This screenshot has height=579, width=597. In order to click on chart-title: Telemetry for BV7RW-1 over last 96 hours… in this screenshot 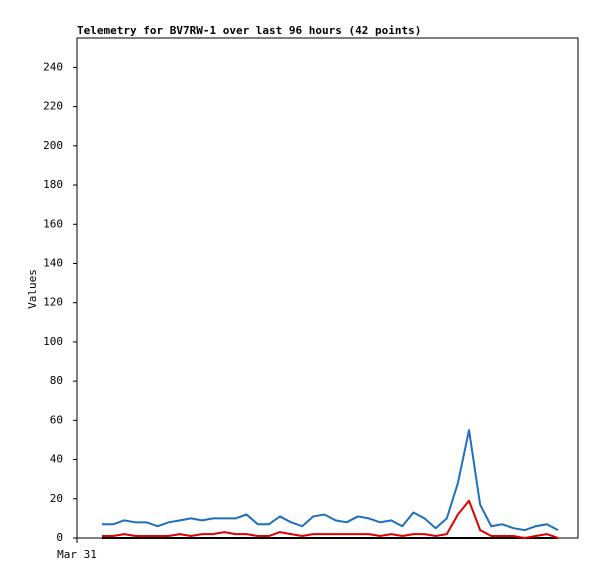, I will do `click(249, 30)`.